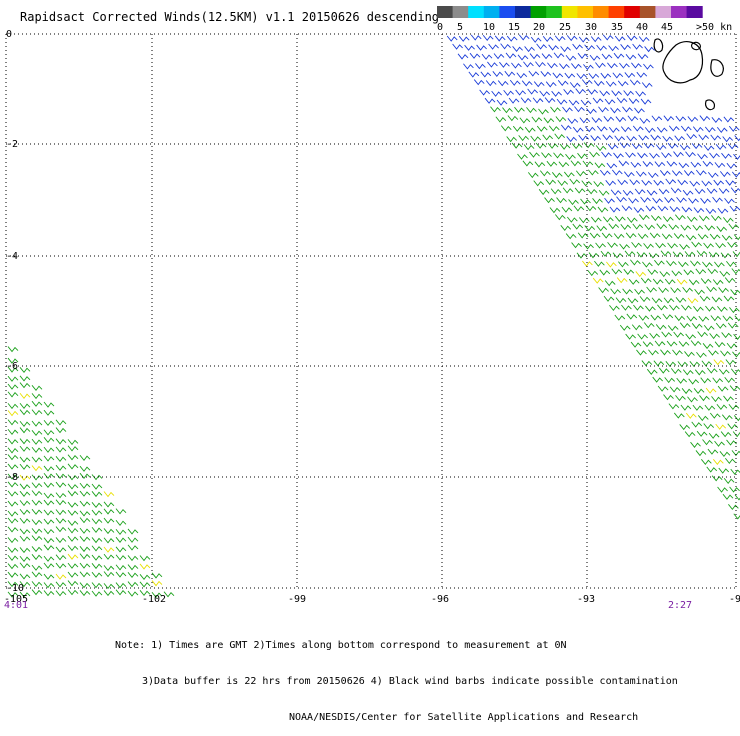  I want to click on colorbar-label: 5, so click(460, 27).